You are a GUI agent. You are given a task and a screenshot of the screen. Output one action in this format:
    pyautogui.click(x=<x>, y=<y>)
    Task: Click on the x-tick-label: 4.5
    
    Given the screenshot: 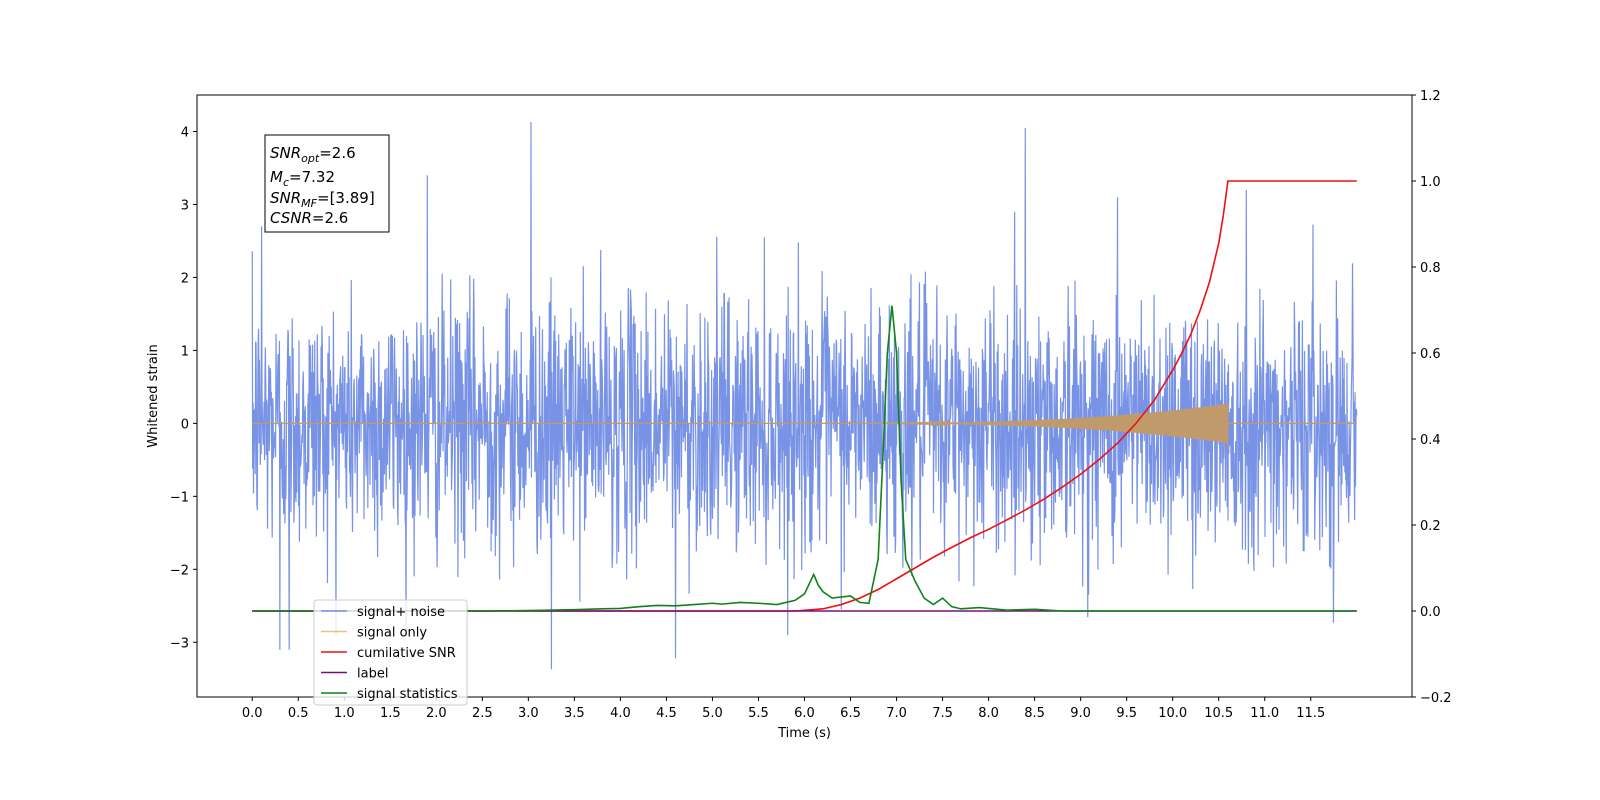 What is the action you would take?
    pyautogui.click(x=666, y=713)
    